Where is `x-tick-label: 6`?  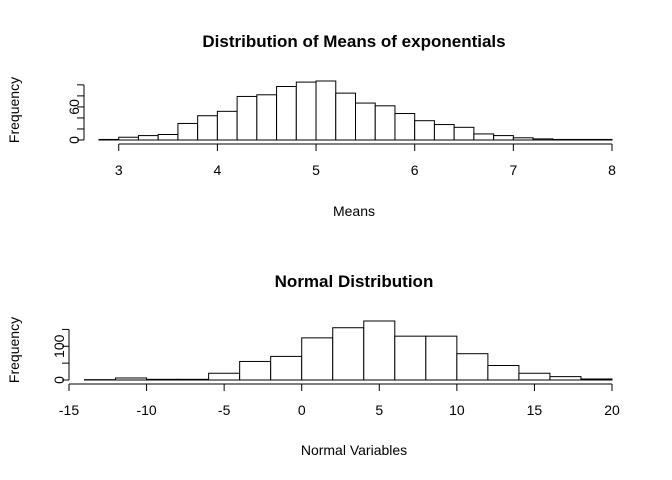
x-tick-label: 6 is located at coordinates (415, 170).